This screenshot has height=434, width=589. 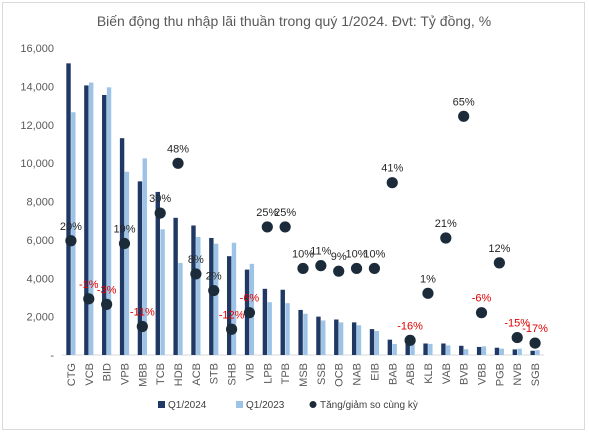 I want to click on category-label: OCB, so click(x=340, y=375).